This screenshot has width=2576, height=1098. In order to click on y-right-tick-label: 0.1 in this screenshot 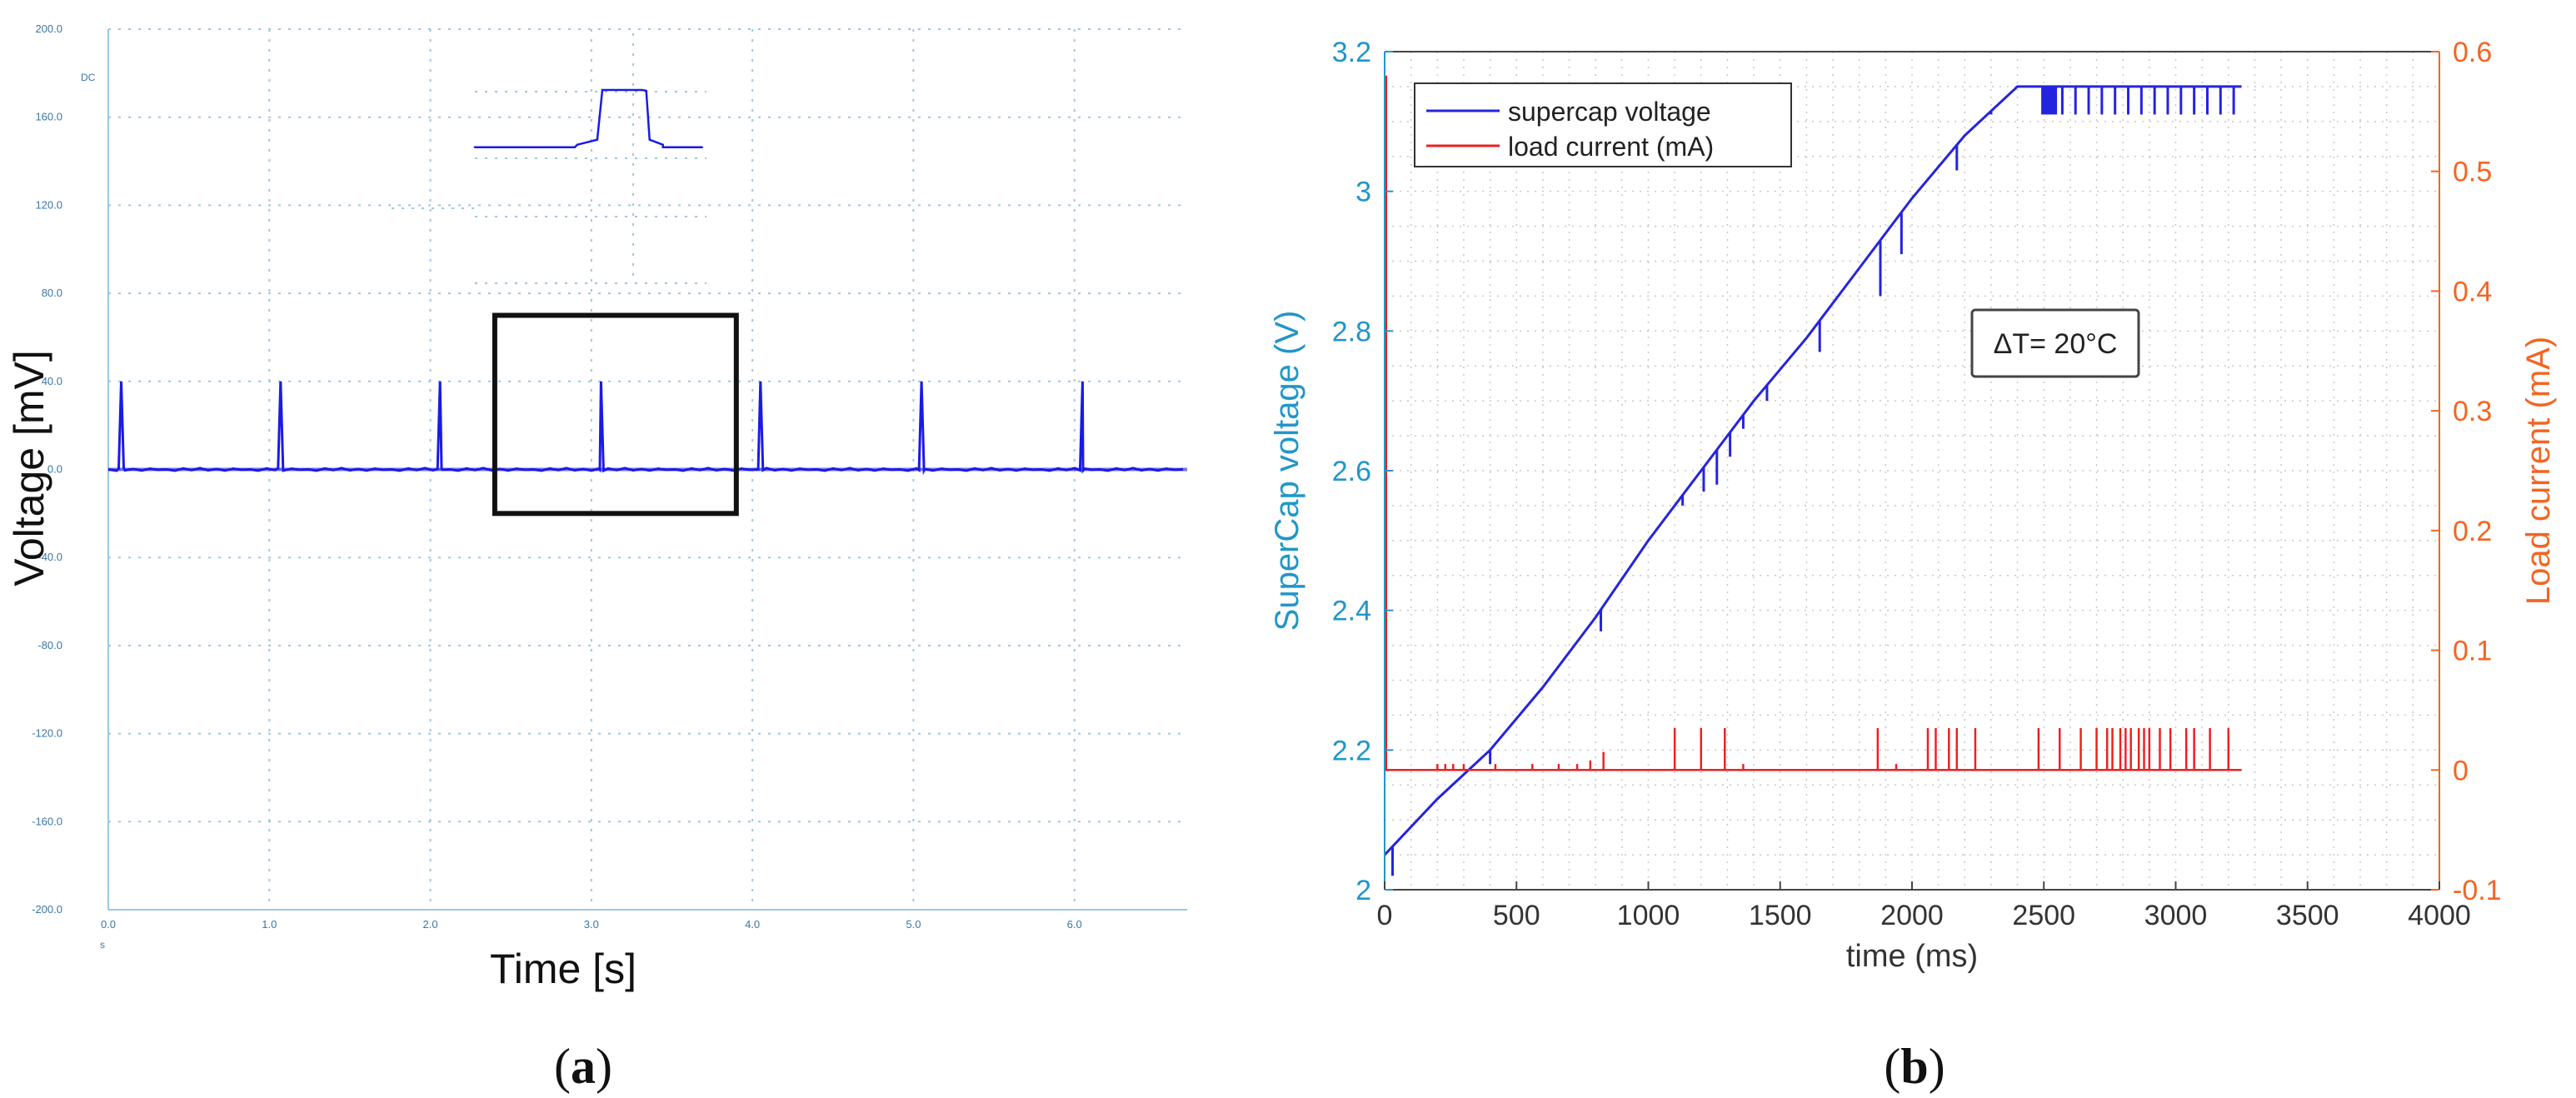, I will do `click(2472, 651)`.